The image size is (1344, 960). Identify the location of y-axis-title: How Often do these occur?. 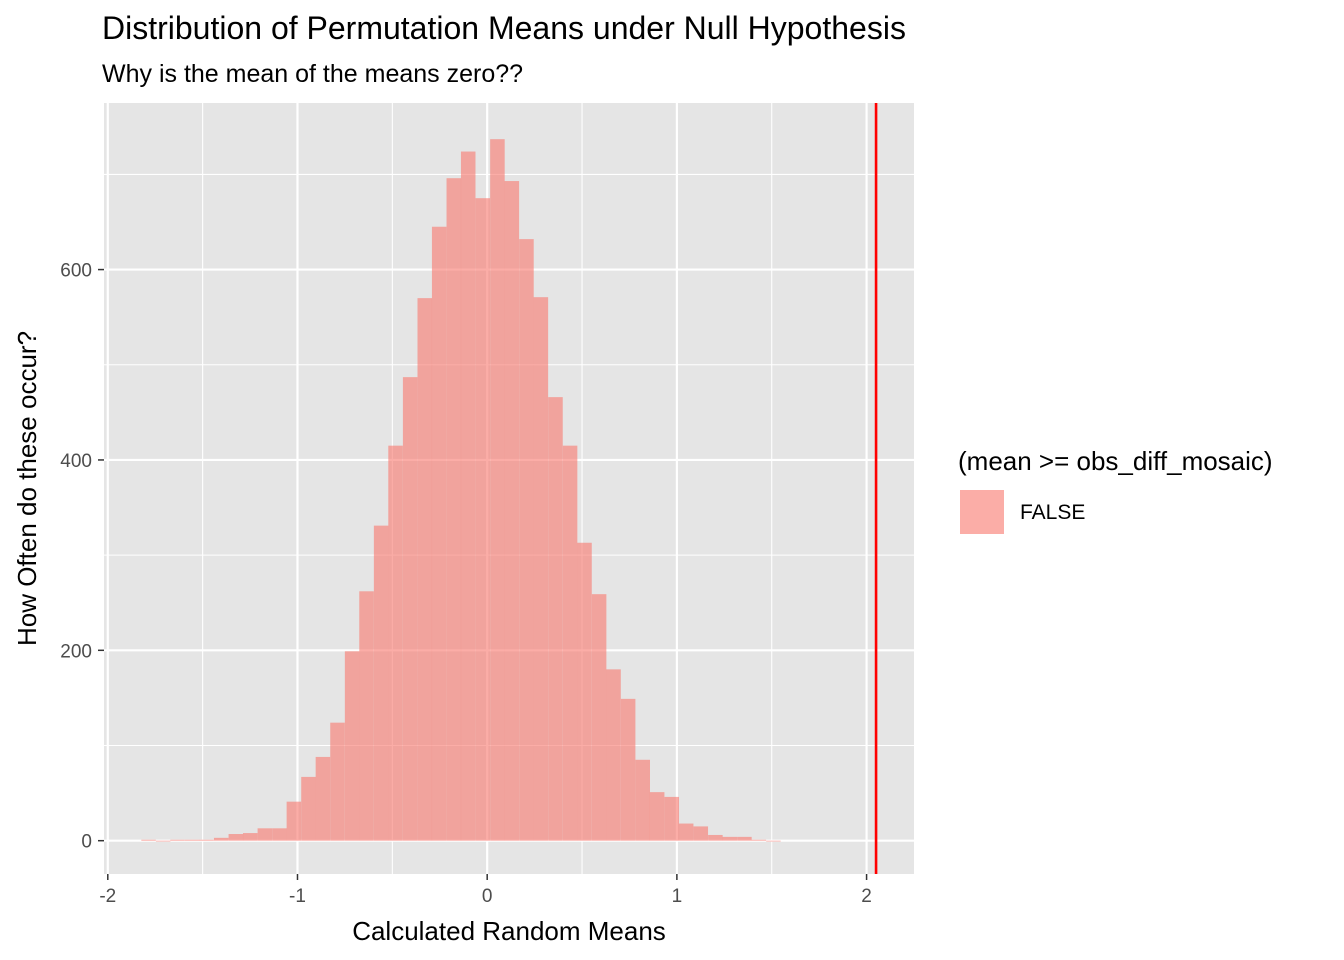
(27, 488).